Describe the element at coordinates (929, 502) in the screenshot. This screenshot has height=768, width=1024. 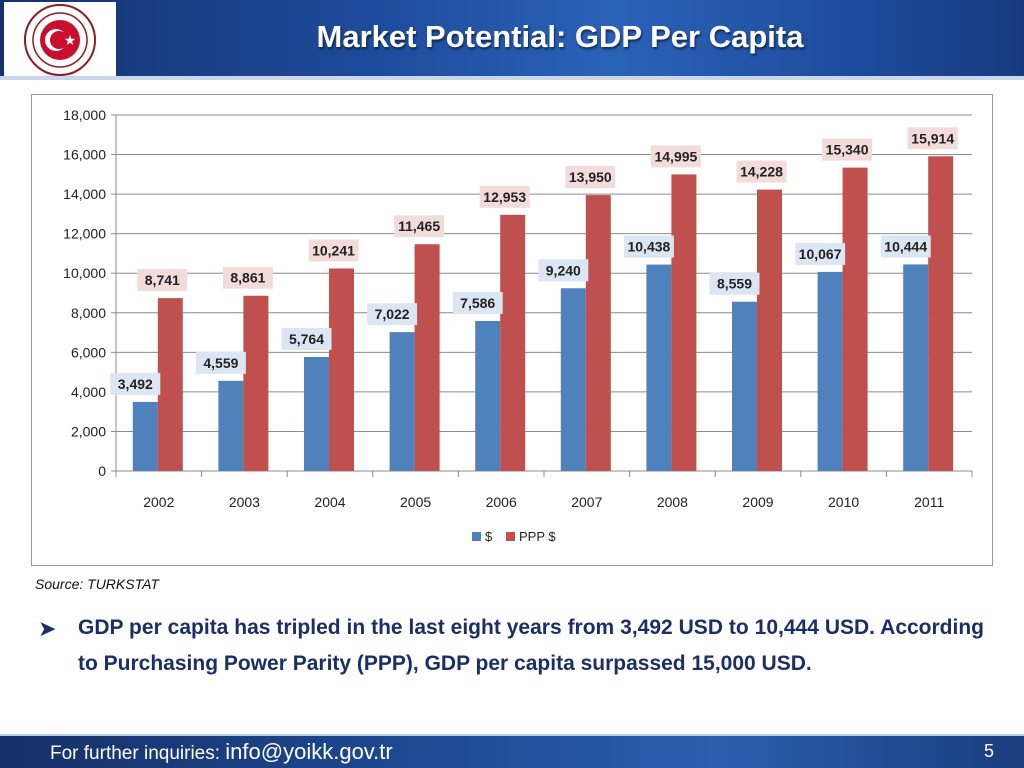
I see `x-tick-label: 2011` at that location.